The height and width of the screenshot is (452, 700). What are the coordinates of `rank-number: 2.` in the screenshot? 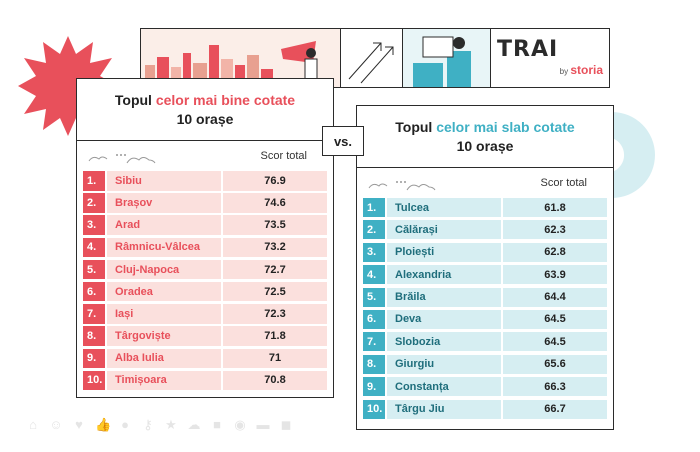 It's located at (374, 230).